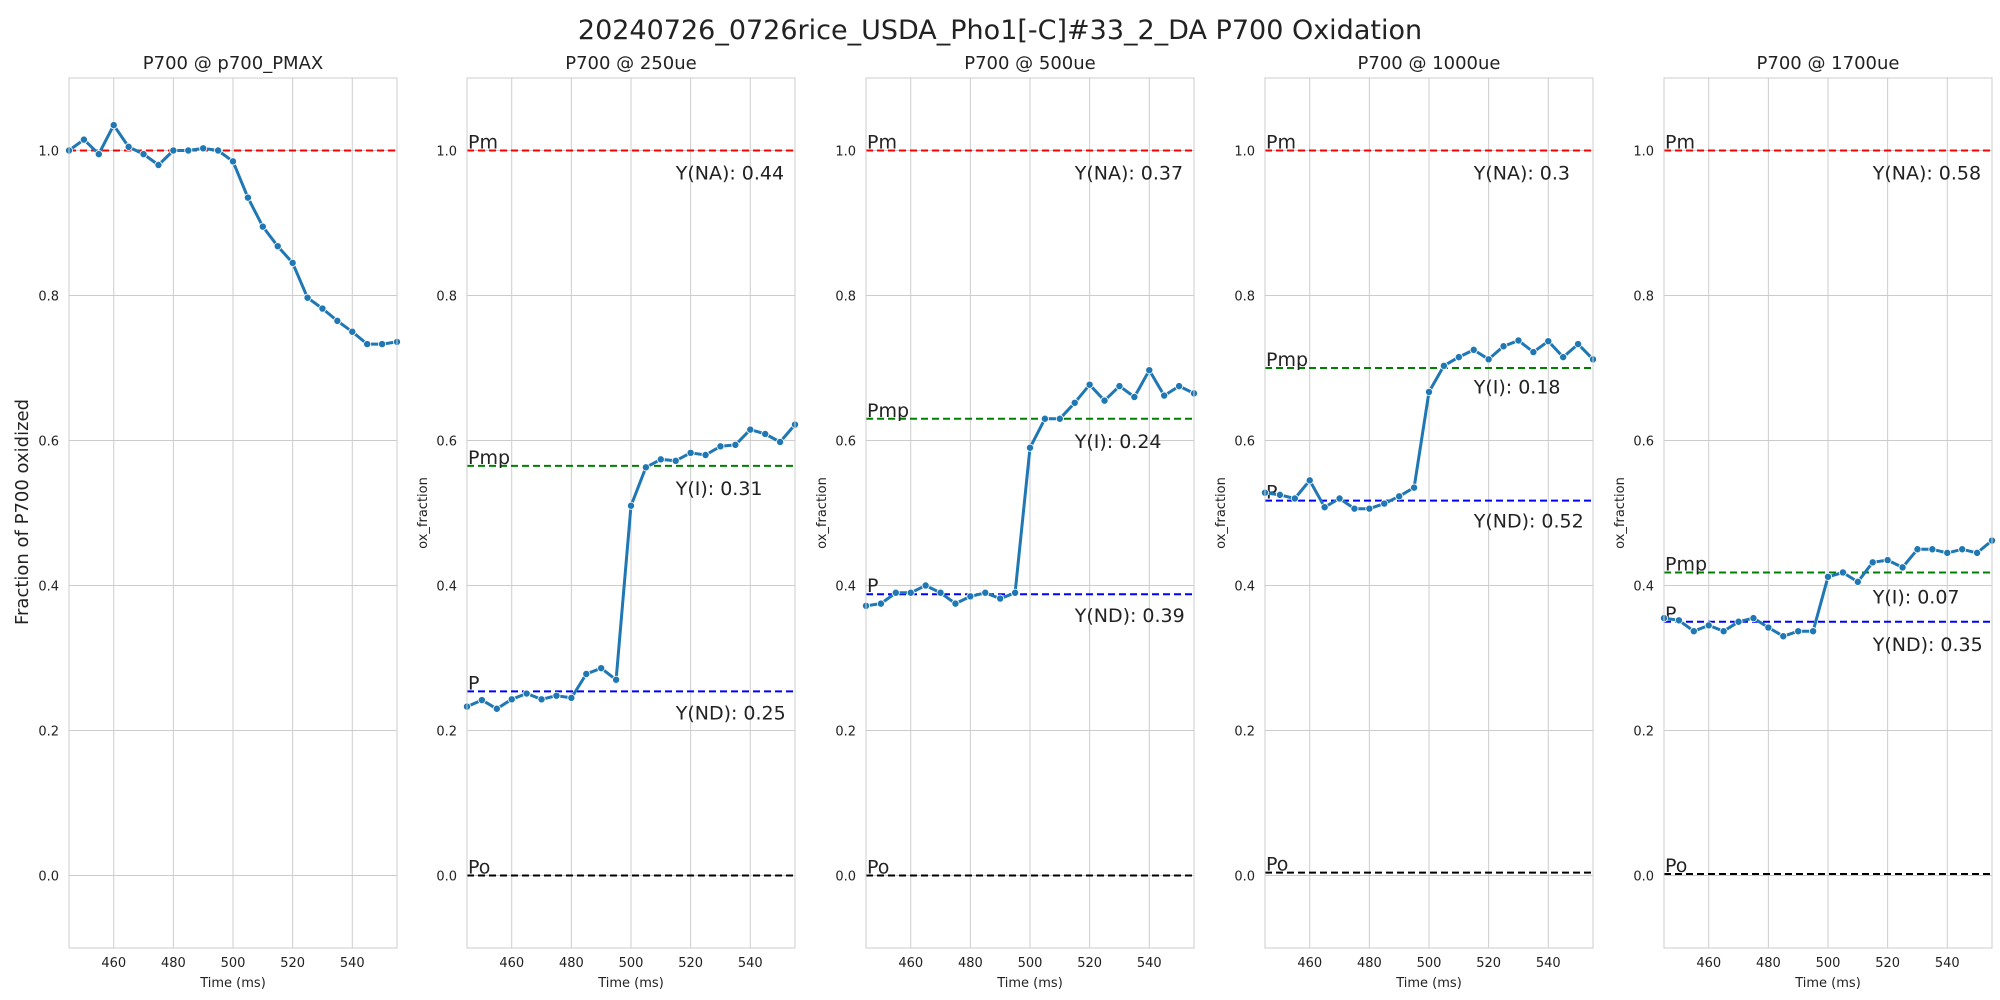 The image size is (2000, 1000). I want to click on hline-label-p: P, so click(1670, 614).